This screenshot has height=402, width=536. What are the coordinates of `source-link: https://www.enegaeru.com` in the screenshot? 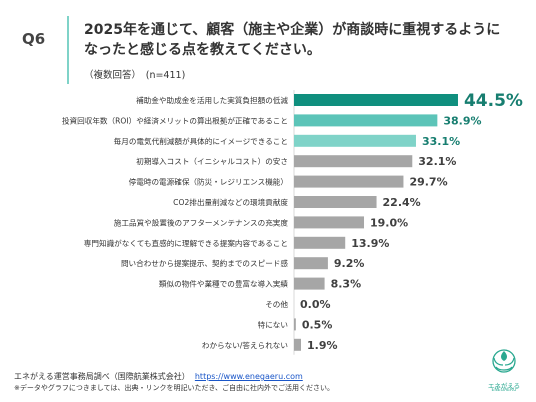 It's located at (248, 376).